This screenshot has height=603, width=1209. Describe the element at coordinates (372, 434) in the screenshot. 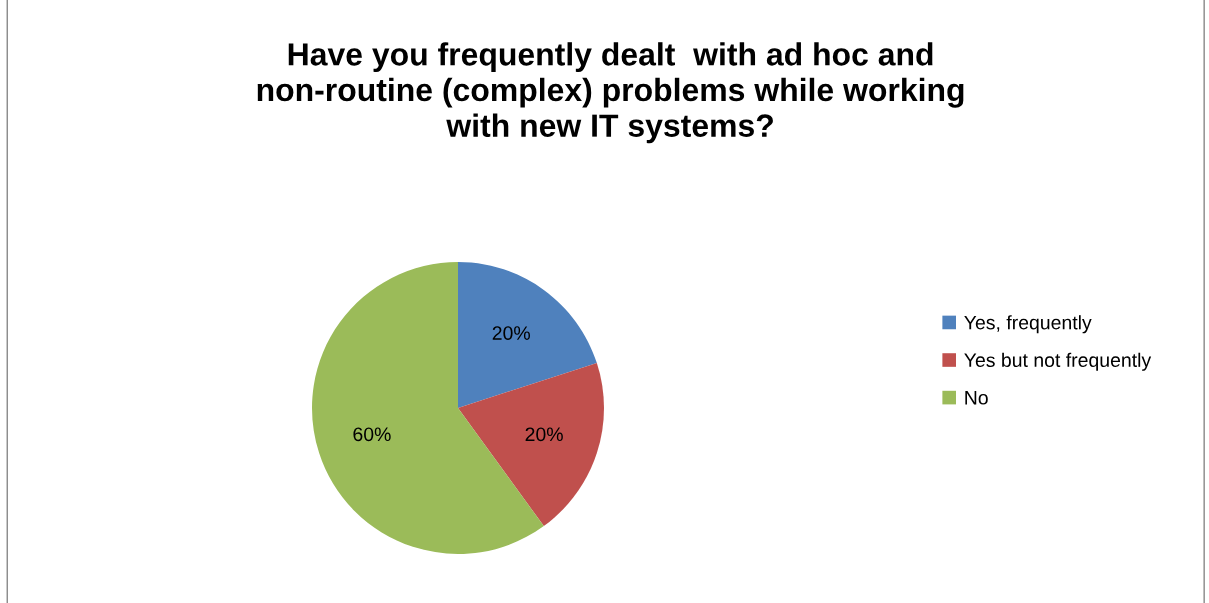

I see `data-label: 60%` at that location.